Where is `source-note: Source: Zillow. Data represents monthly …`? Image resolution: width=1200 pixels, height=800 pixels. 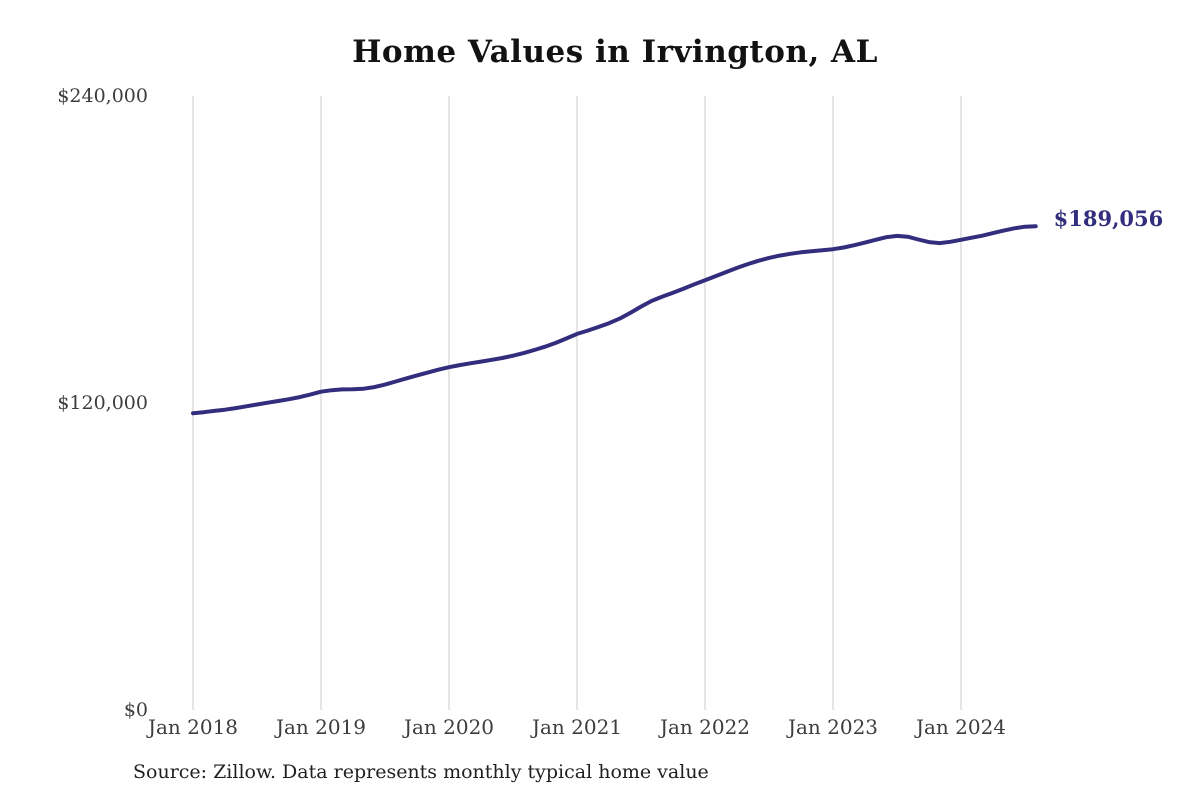
source-note: Source: Zillow. Data represents monthly … is located at coordinates (421, 772).